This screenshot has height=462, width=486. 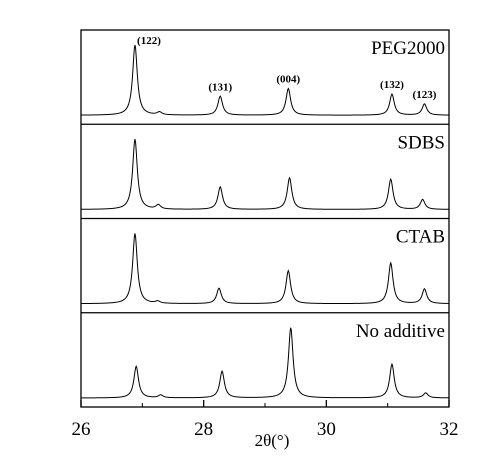 What do you see at coordinates (203, 429) in the screenshot?
I see `x-tick-label: 28` at bounding box center [203, 429].